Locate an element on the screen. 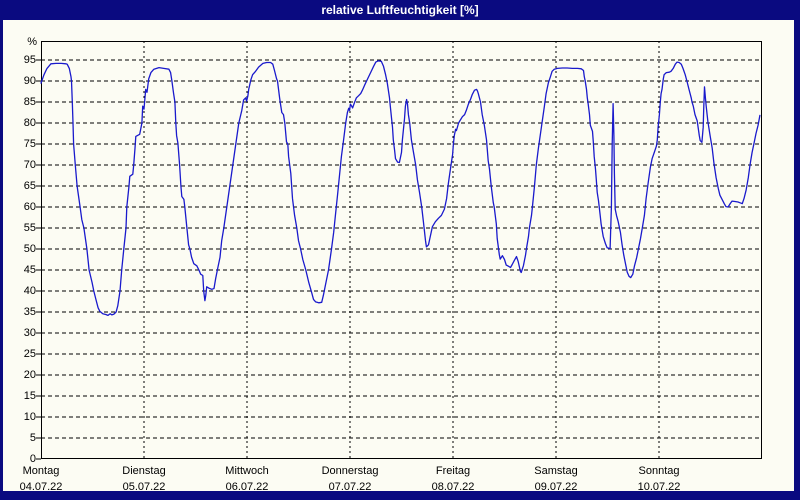 The image size is (800, 500). y-tick-label: 70 is located at coordinates (29, 165).